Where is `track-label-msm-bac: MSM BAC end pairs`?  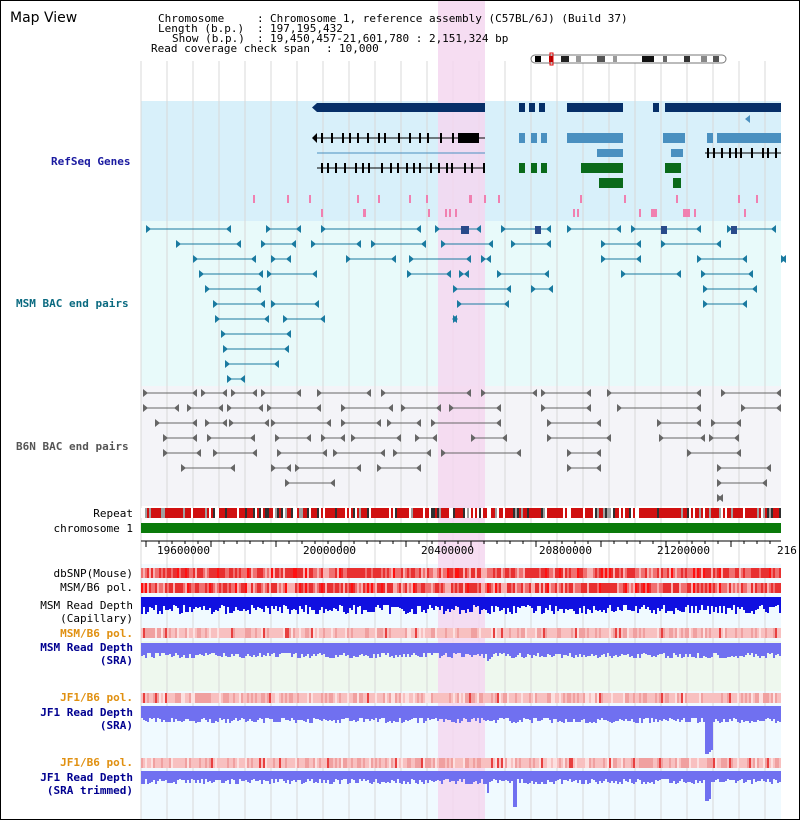
track-label-msm-bac: MSM BAC end pairs is located at coordinates (72, 303).